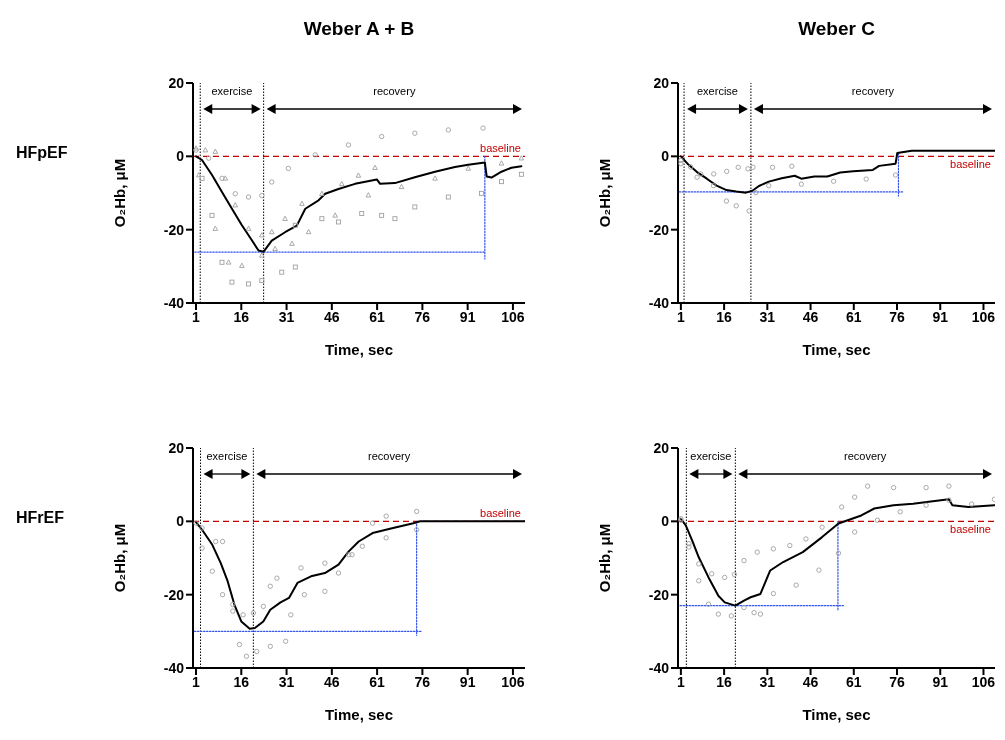 The image size is (1005, 740). Describe the element at coordinates (42, 153) in the screenshot. I see `text: HFpEF` at that location.